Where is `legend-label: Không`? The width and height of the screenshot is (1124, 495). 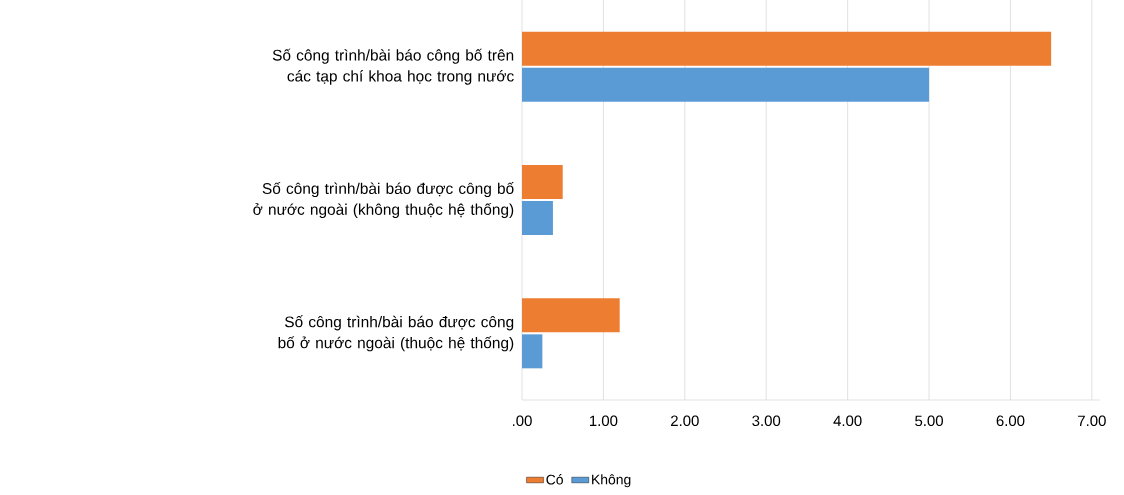
legend-label: Không is located at coordinates (611, 481).